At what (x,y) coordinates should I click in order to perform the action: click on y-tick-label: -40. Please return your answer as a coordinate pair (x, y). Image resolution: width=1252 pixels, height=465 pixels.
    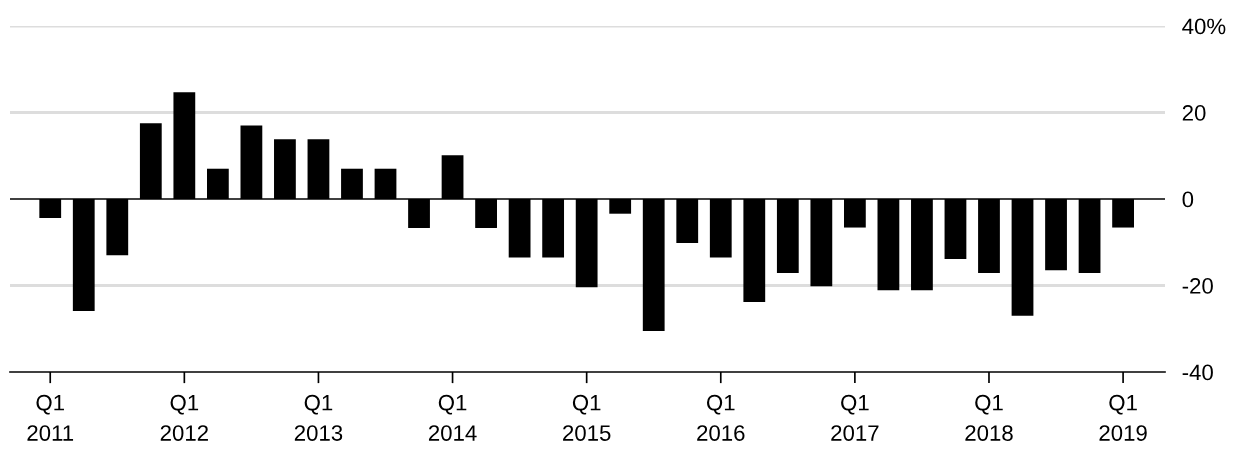
    Looking at the image, I should click on (1197, 372).